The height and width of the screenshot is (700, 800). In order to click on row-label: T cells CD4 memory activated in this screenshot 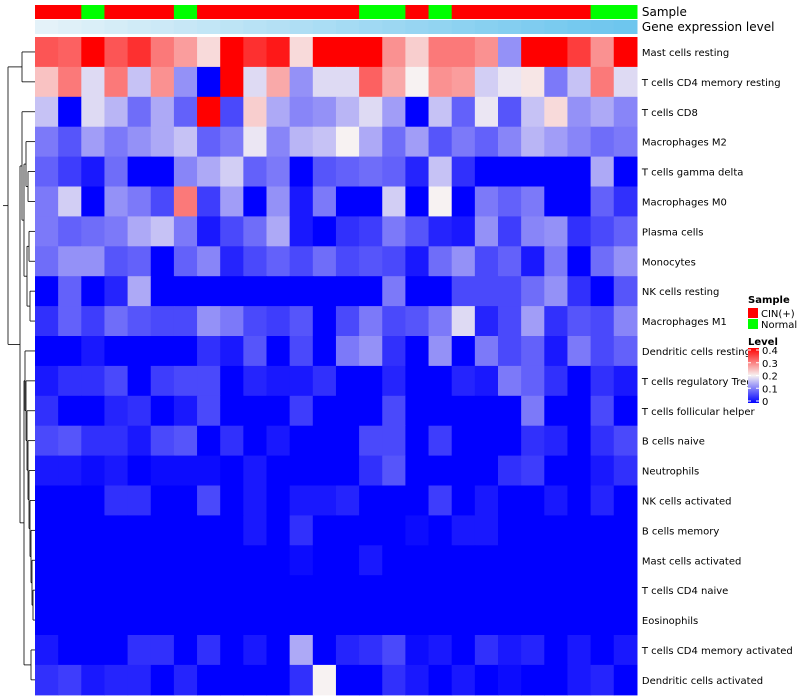, I will do `click(717, 651)`.